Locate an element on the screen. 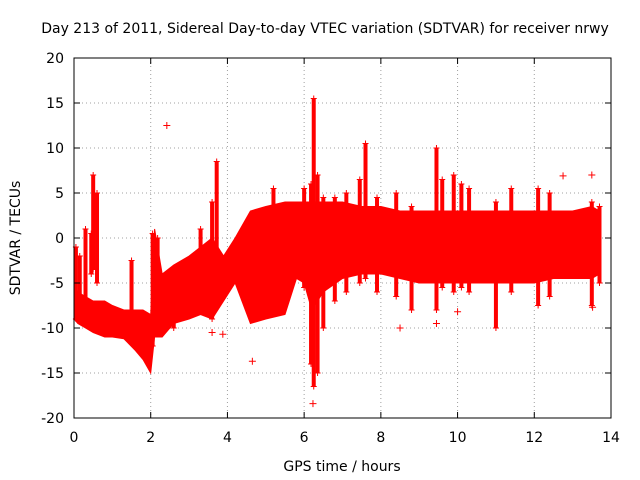  x-tick-label: 8 is located at coordinates (380, 438).